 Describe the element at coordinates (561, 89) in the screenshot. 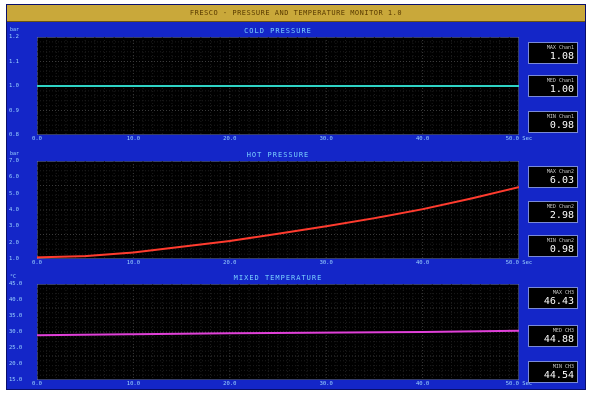

I see `readout-value: 1.00` at that location.